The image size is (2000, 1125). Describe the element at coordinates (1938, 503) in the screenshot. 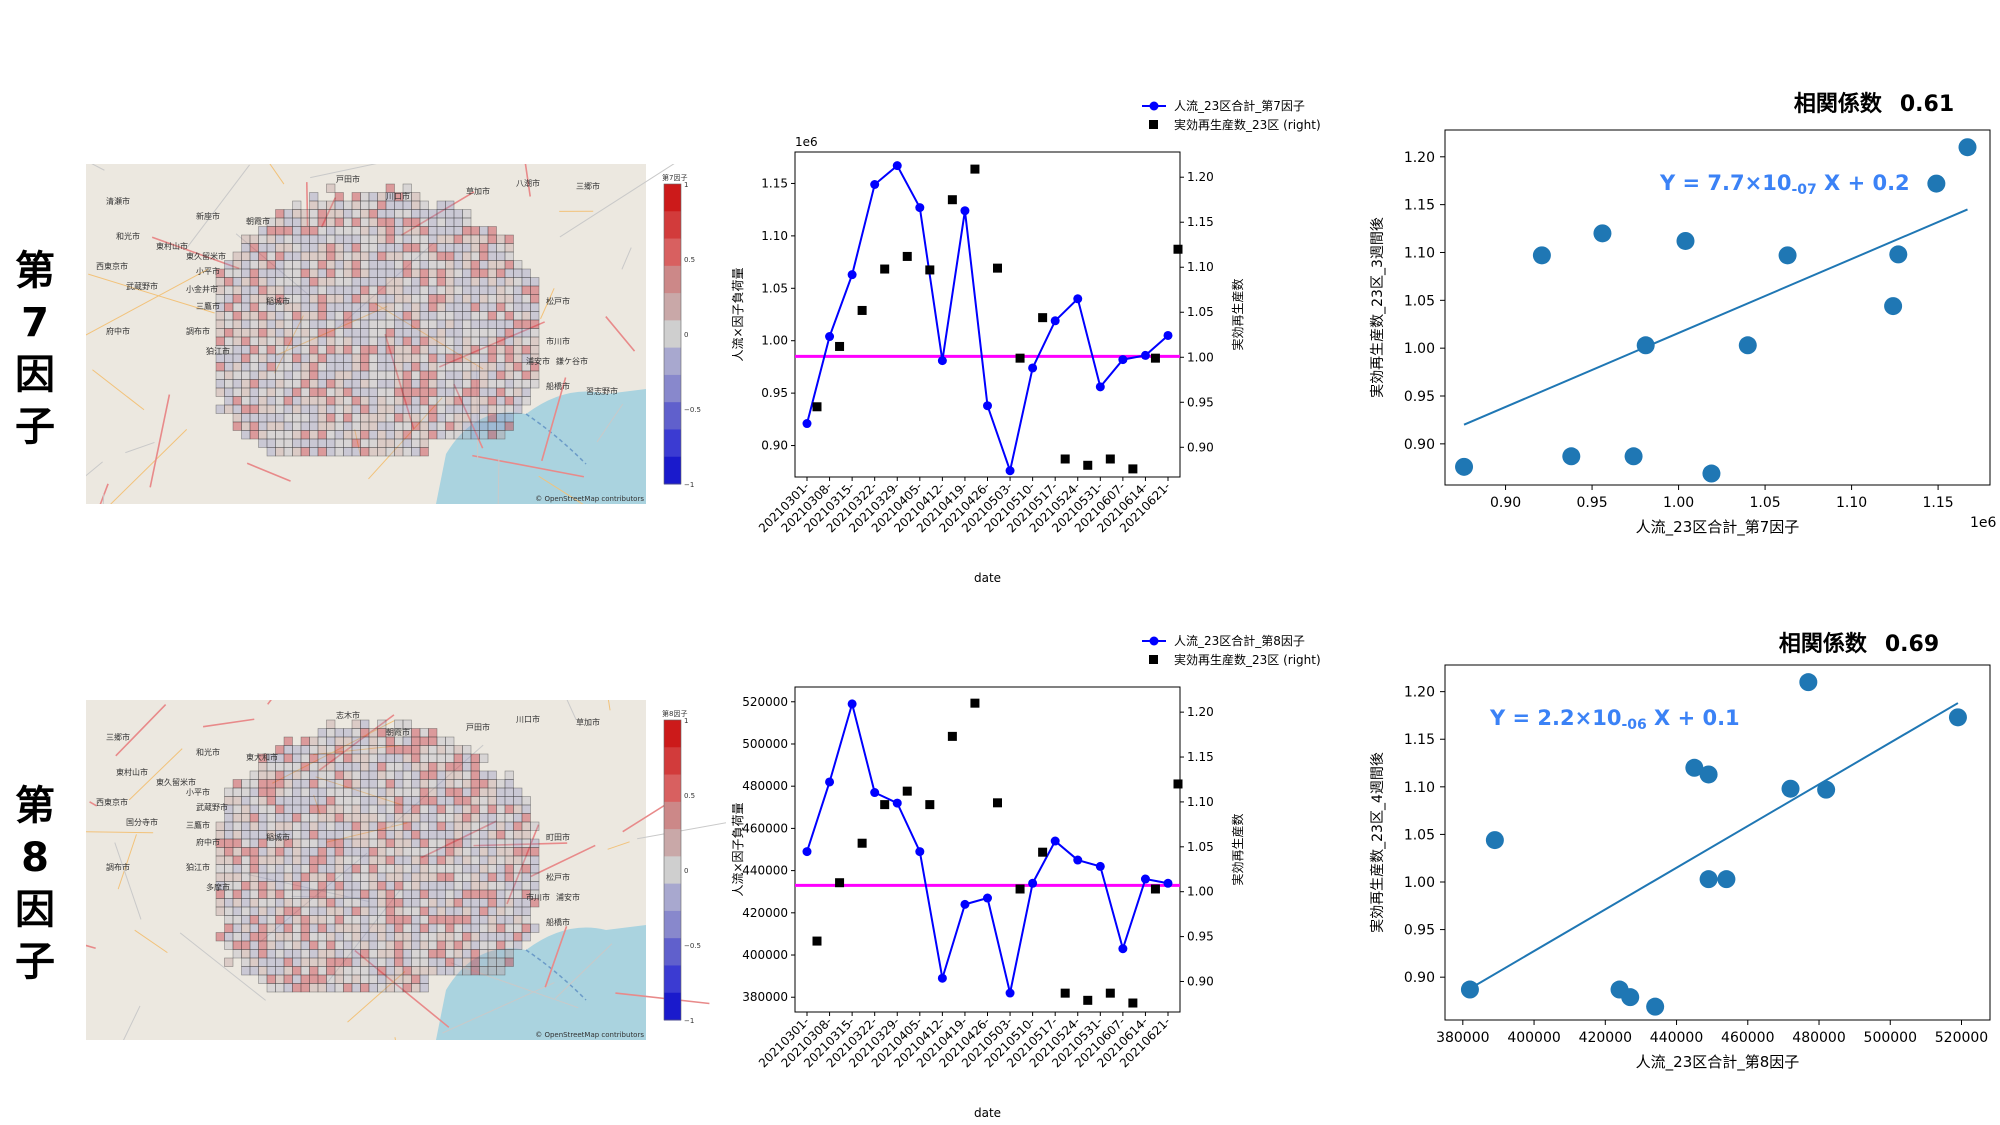

I see `x-tick-label: 1.15` at that location.